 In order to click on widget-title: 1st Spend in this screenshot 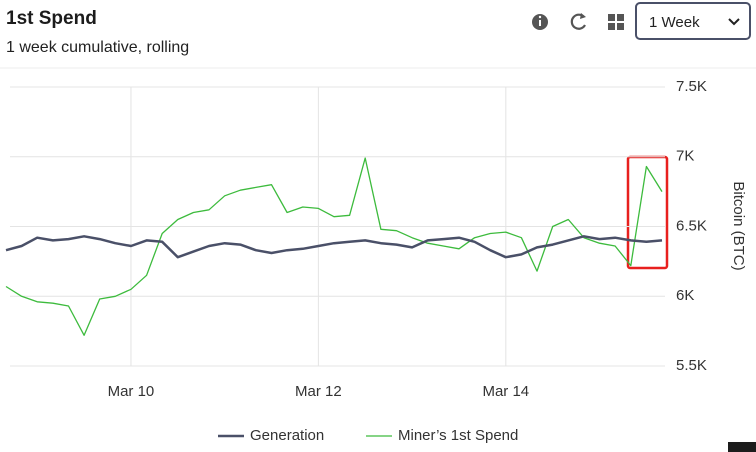, I will do `click(51, 18)`.